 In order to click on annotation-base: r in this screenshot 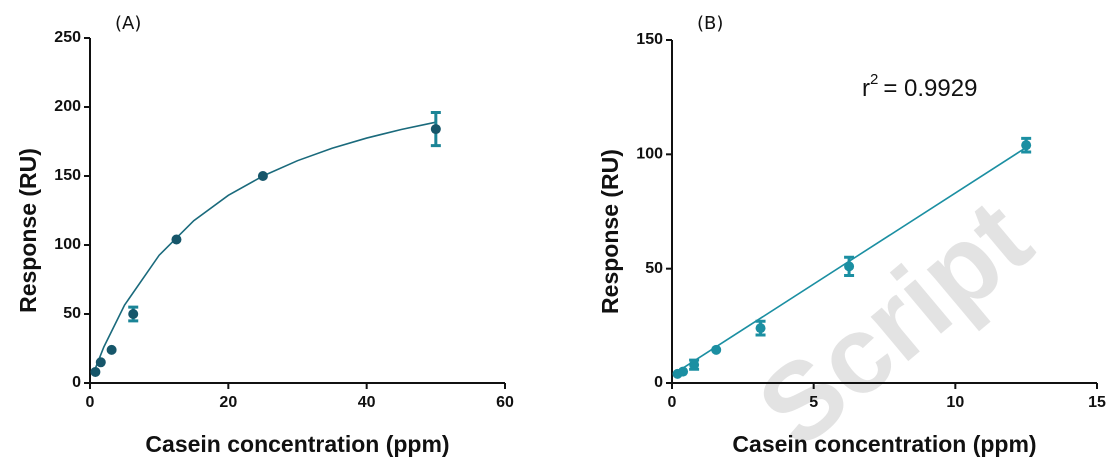, I will do `click(866, 88)`.